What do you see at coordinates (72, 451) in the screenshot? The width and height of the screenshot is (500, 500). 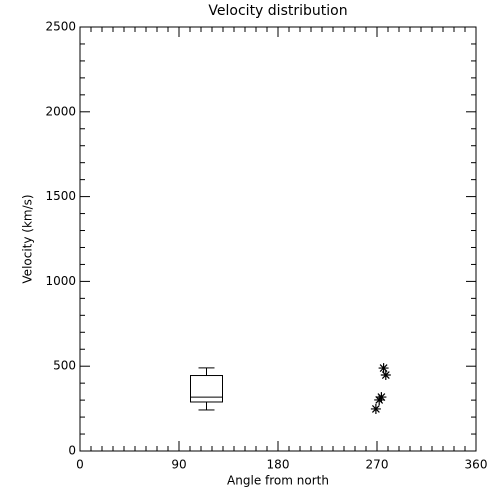 I see `y-tick-label: 0` at bounding box center [72, 451].